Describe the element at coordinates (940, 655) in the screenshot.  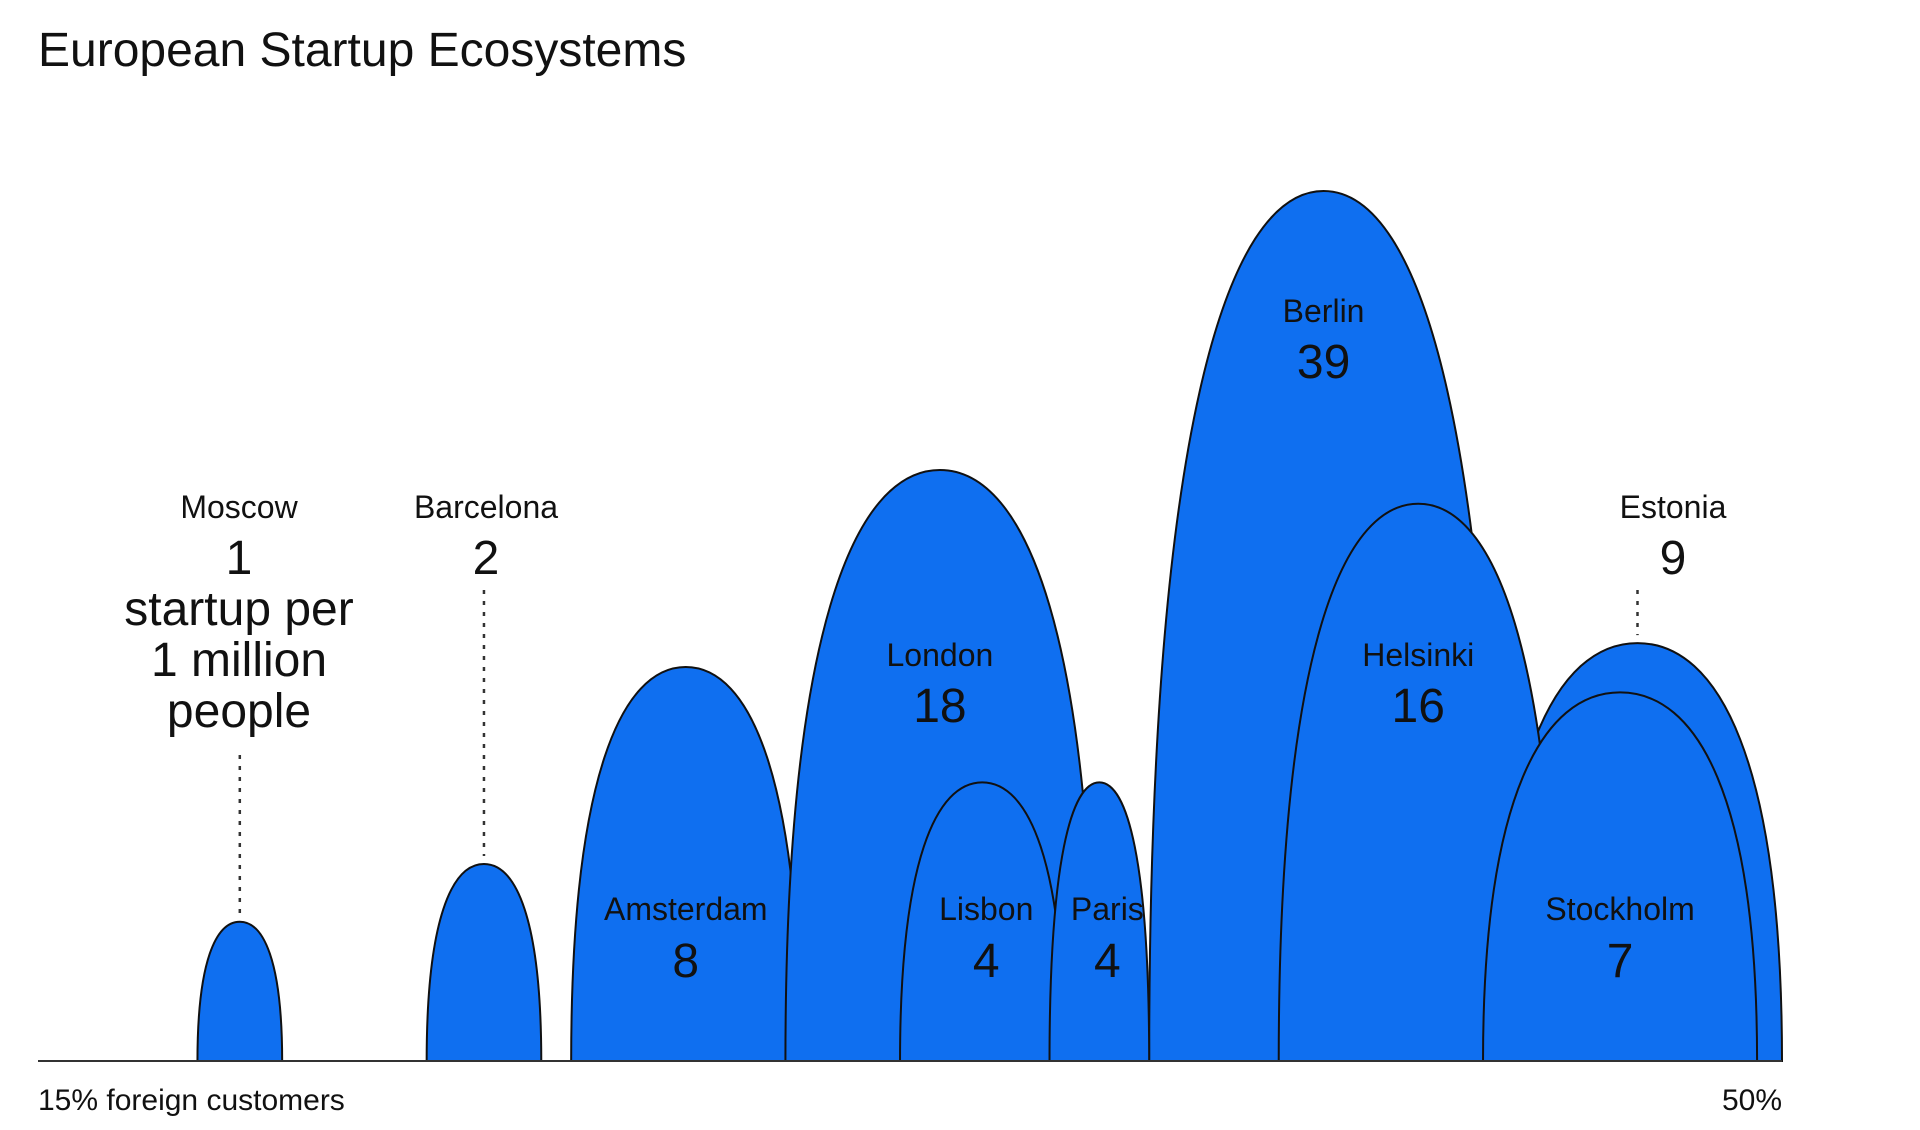
I see `label-london: London` at that location.